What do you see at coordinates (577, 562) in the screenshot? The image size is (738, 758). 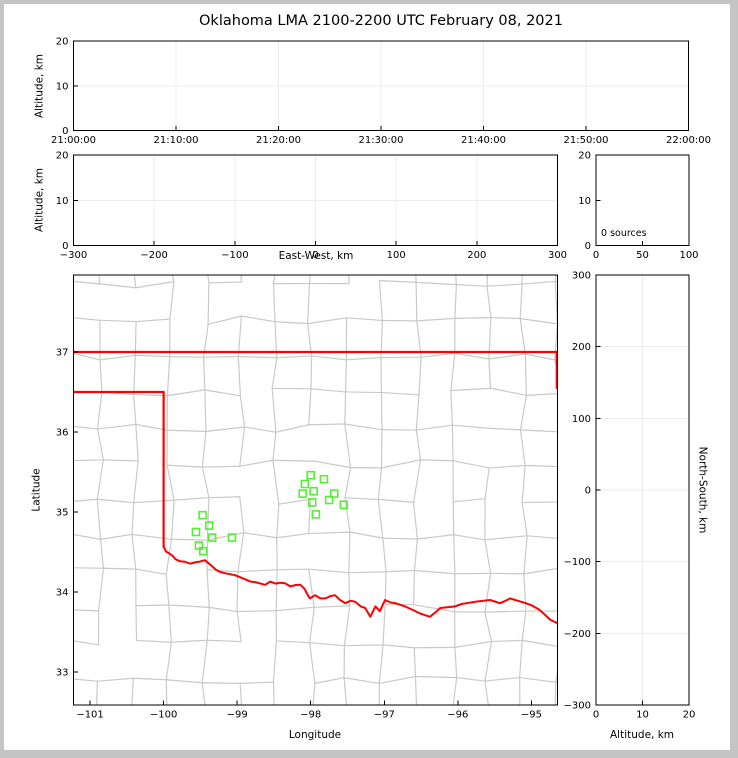 I see `y-tick-label: −100` at bounding box center [577, 562].